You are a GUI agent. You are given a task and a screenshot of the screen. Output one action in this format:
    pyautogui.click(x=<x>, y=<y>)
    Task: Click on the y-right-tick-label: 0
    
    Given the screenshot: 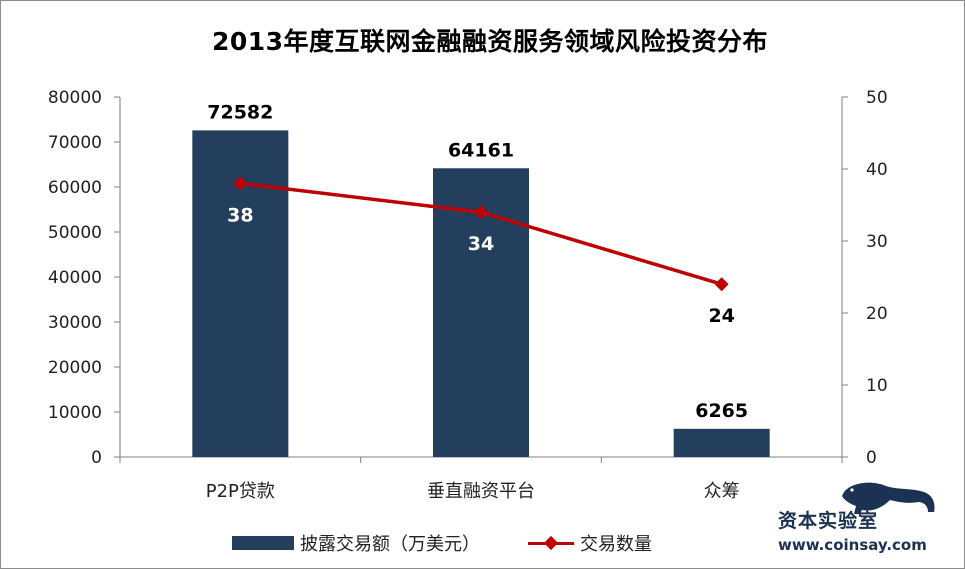 What is the action you would take?
    pyautogui.click(x=871, y=458)
    